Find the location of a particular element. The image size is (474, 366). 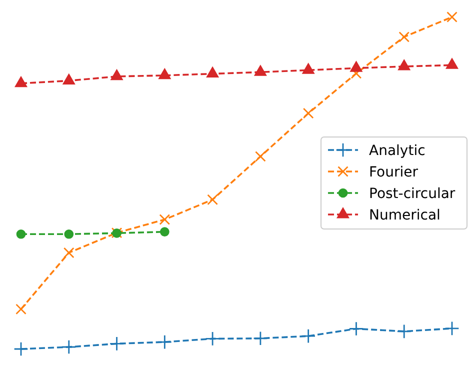

legend-label: Fourier is located at coordinates (393, 172).